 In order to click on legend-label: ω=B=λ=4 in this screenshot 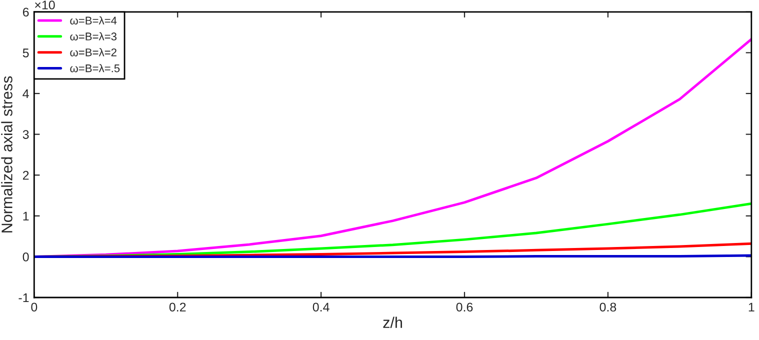, I will do `click(93, 20)`.